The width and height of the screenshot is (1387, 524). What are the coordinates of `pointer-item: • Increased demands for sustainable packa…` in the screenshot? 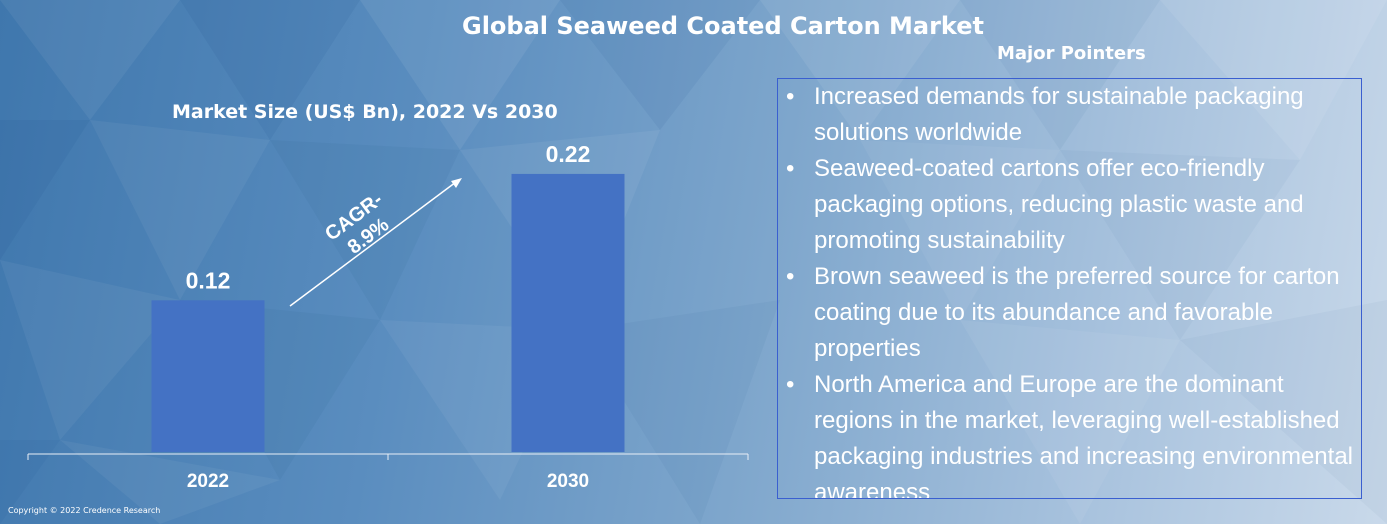 It's located at (1073, 115).